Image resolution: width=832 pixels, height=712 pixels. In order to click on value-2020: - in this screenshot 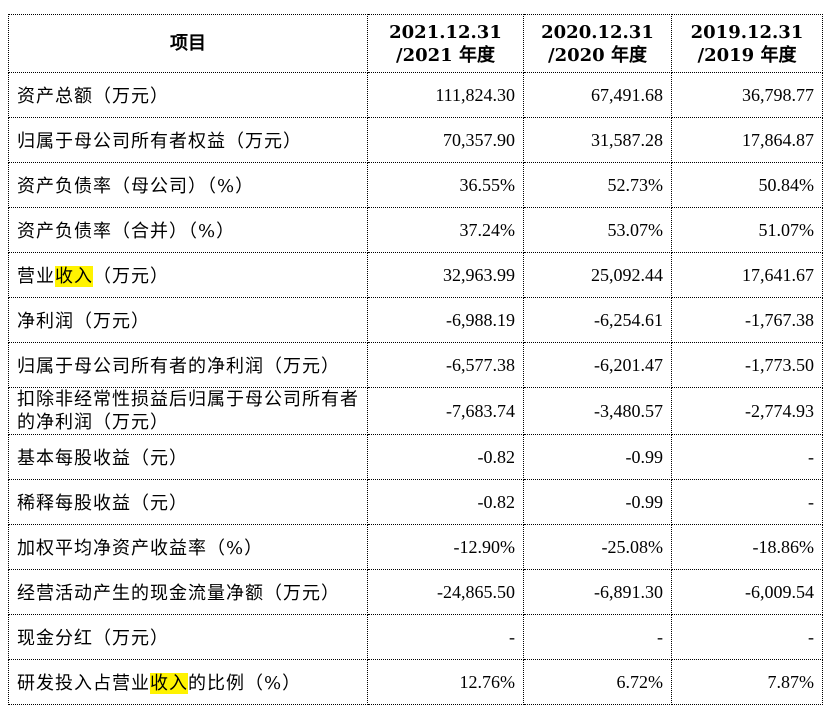, I will do `click(597, 637)`.